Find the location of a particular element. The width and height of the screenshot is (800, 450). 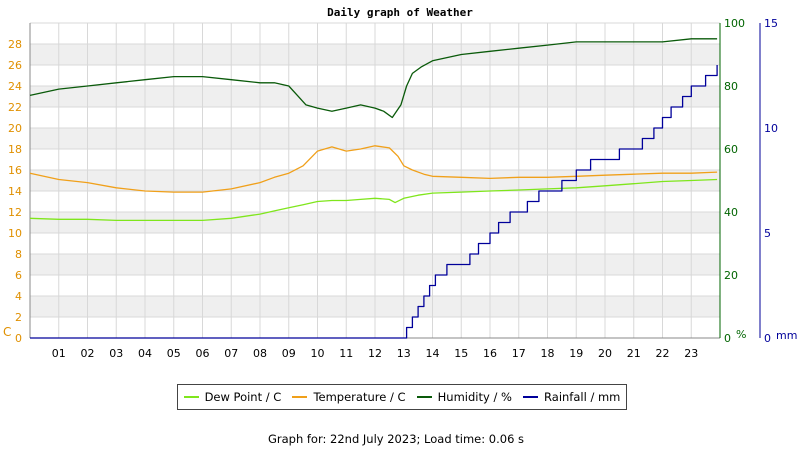

humidity-tick-label: 40 is located at coordinates (731, 212).